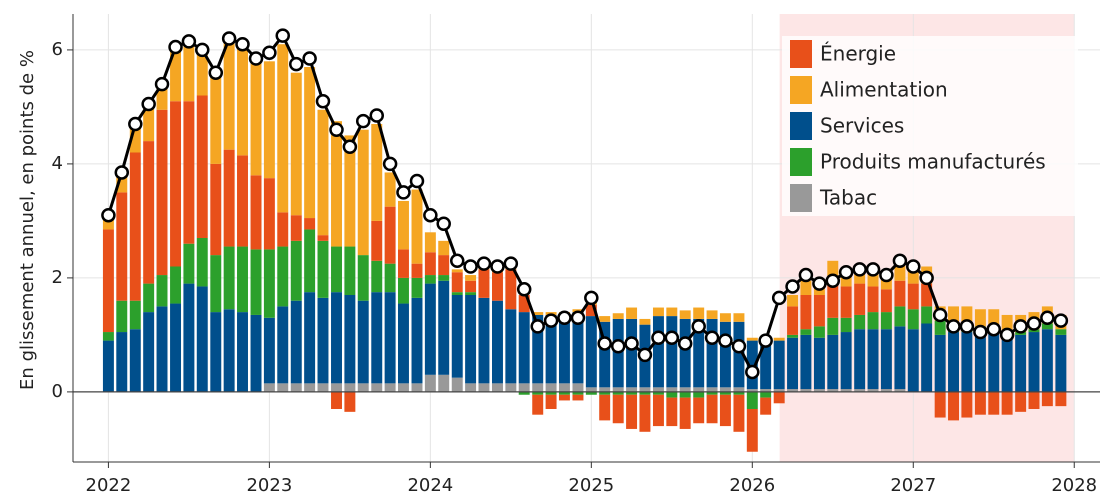 This screenshot has height=497, width=1103. What do you see at coordinates (848, 198) in the screenshot?
I see `legend-label: Tabac` at bounding box center [848, 198].